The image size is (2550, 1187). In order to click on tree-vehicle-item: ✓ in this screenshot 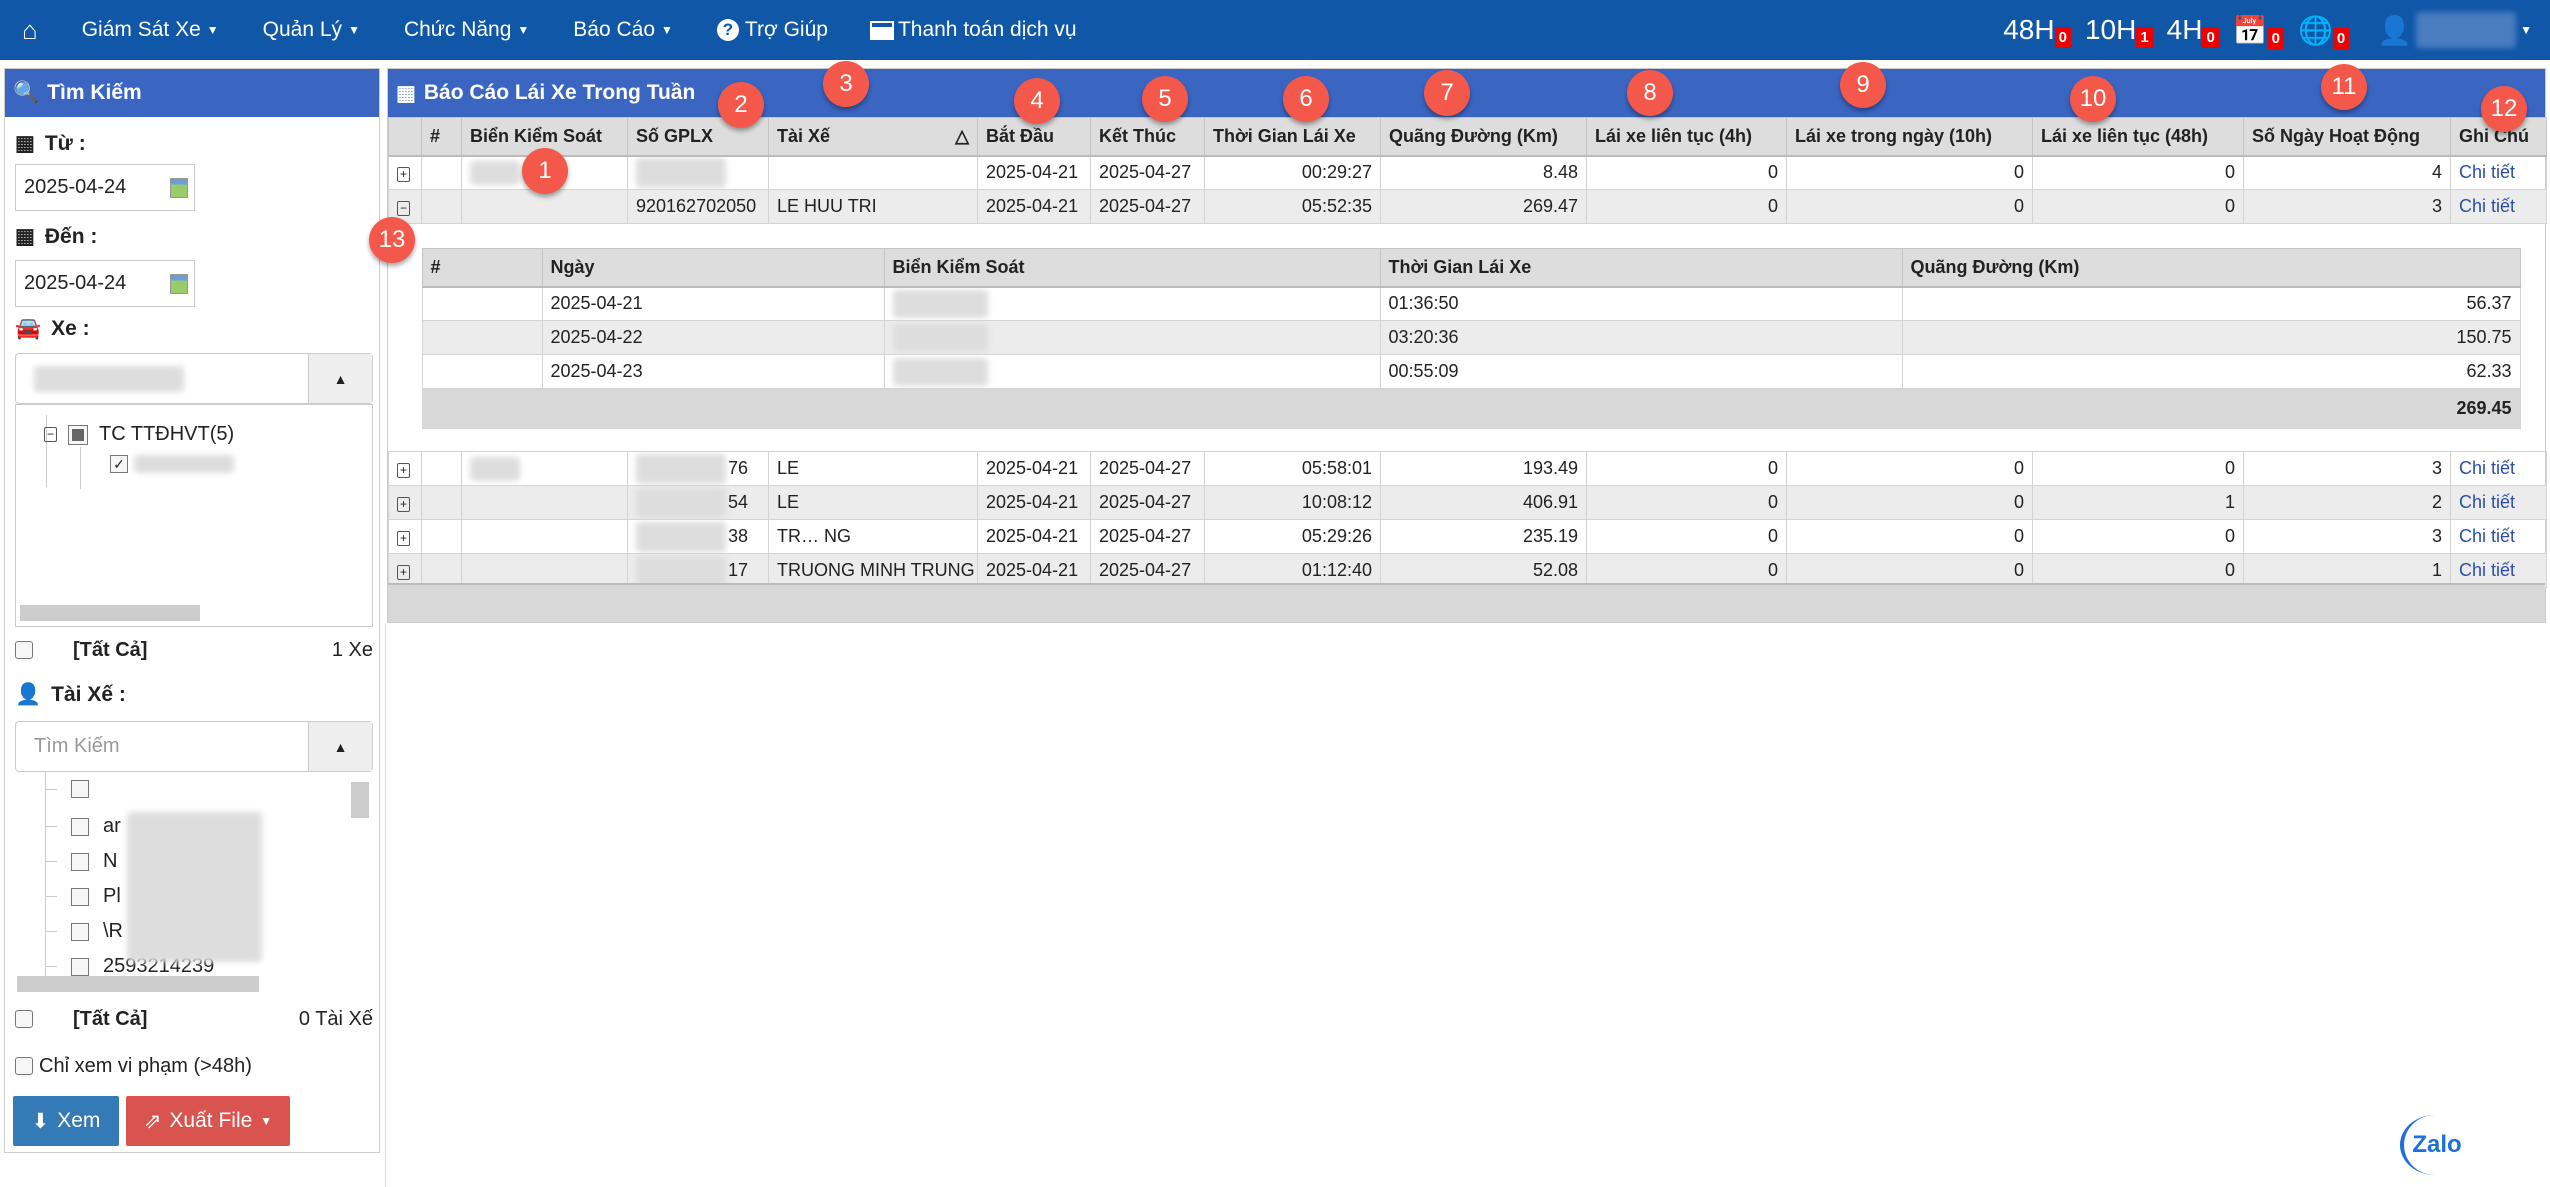, I will do `click(172, 464)`.